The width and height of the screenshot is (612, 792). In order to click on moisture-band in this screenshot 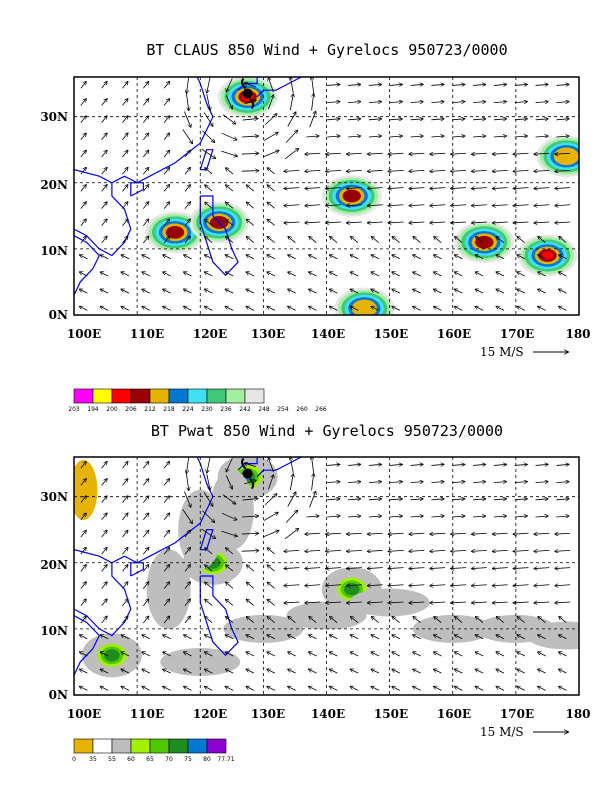, I will do `click(552, 635)`.